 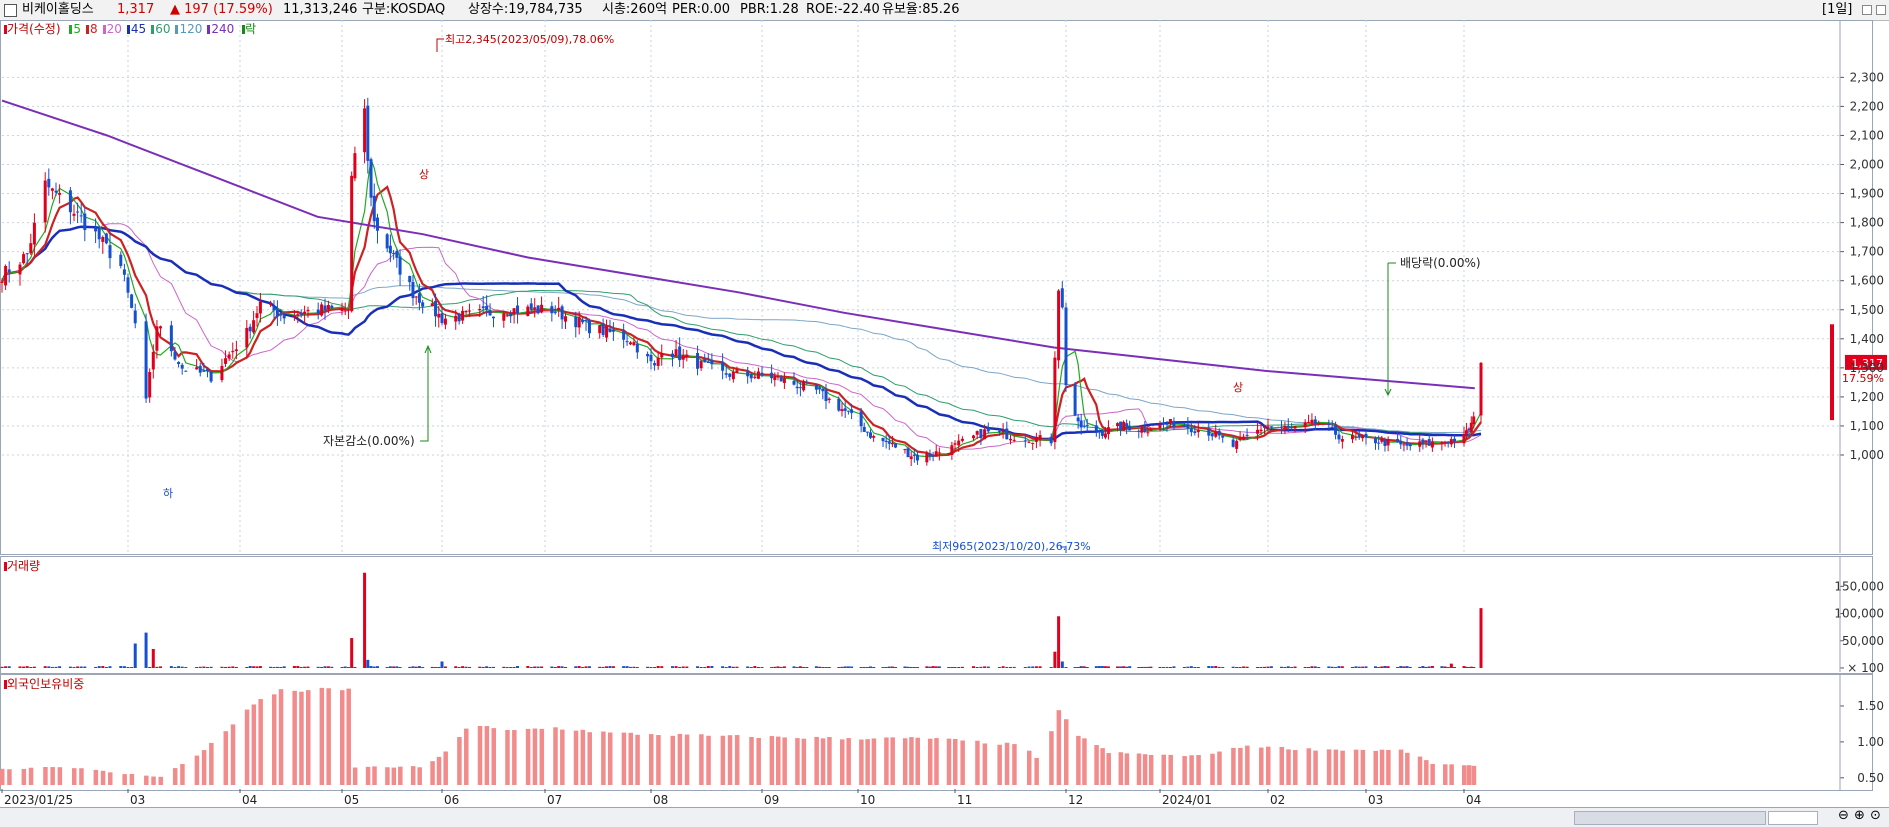 I want to click on y-tick-label: 2,300, so click(x=1867, y=77).